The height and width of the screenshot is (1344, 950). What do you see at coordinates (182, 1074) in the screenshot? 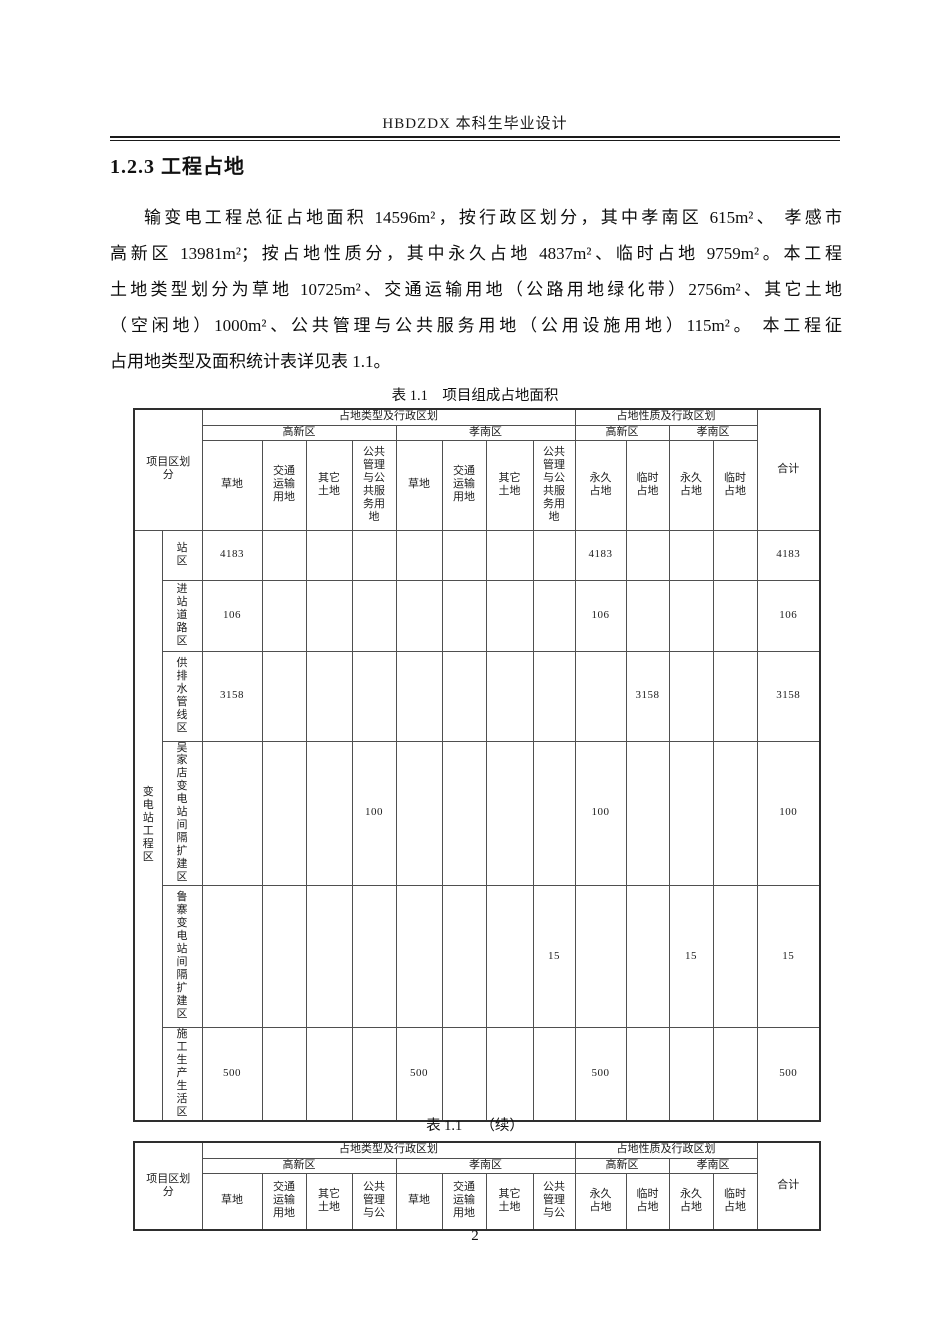
I see `row-label: 施工生产生活区` at bounding box center [182, 1074].